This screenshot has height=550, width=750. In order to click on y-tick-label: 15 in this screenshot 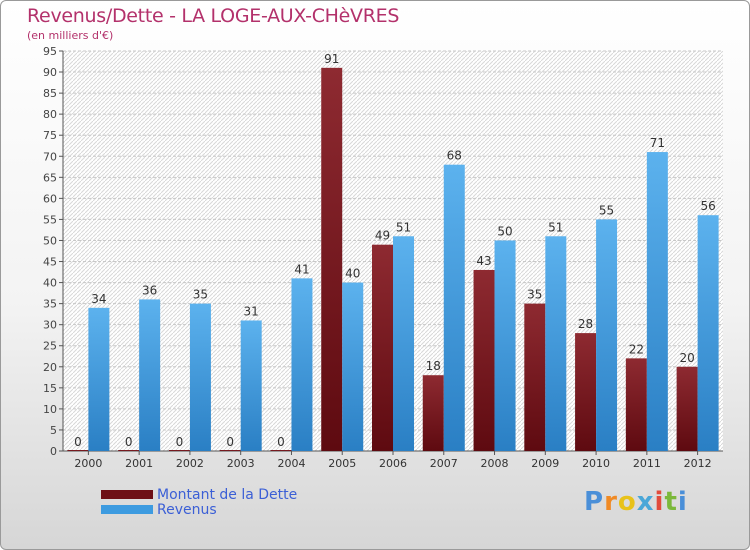, I will do `click(50, 388)`.